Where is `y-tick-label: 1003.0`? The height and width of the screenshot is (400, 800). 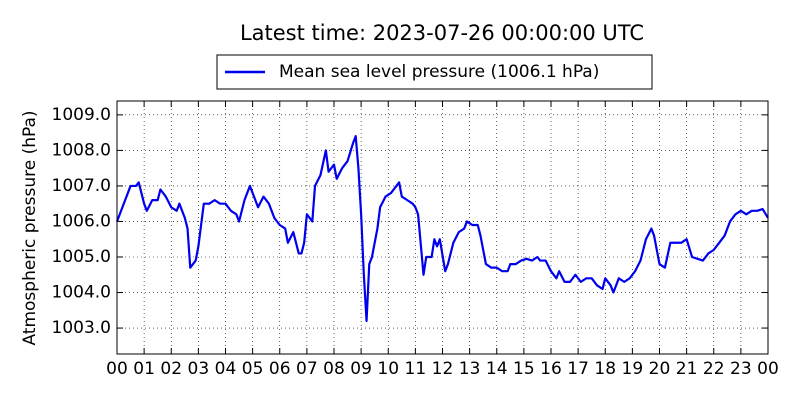
y-tick-label: 1003.0 is located at coordinates (81, 328).